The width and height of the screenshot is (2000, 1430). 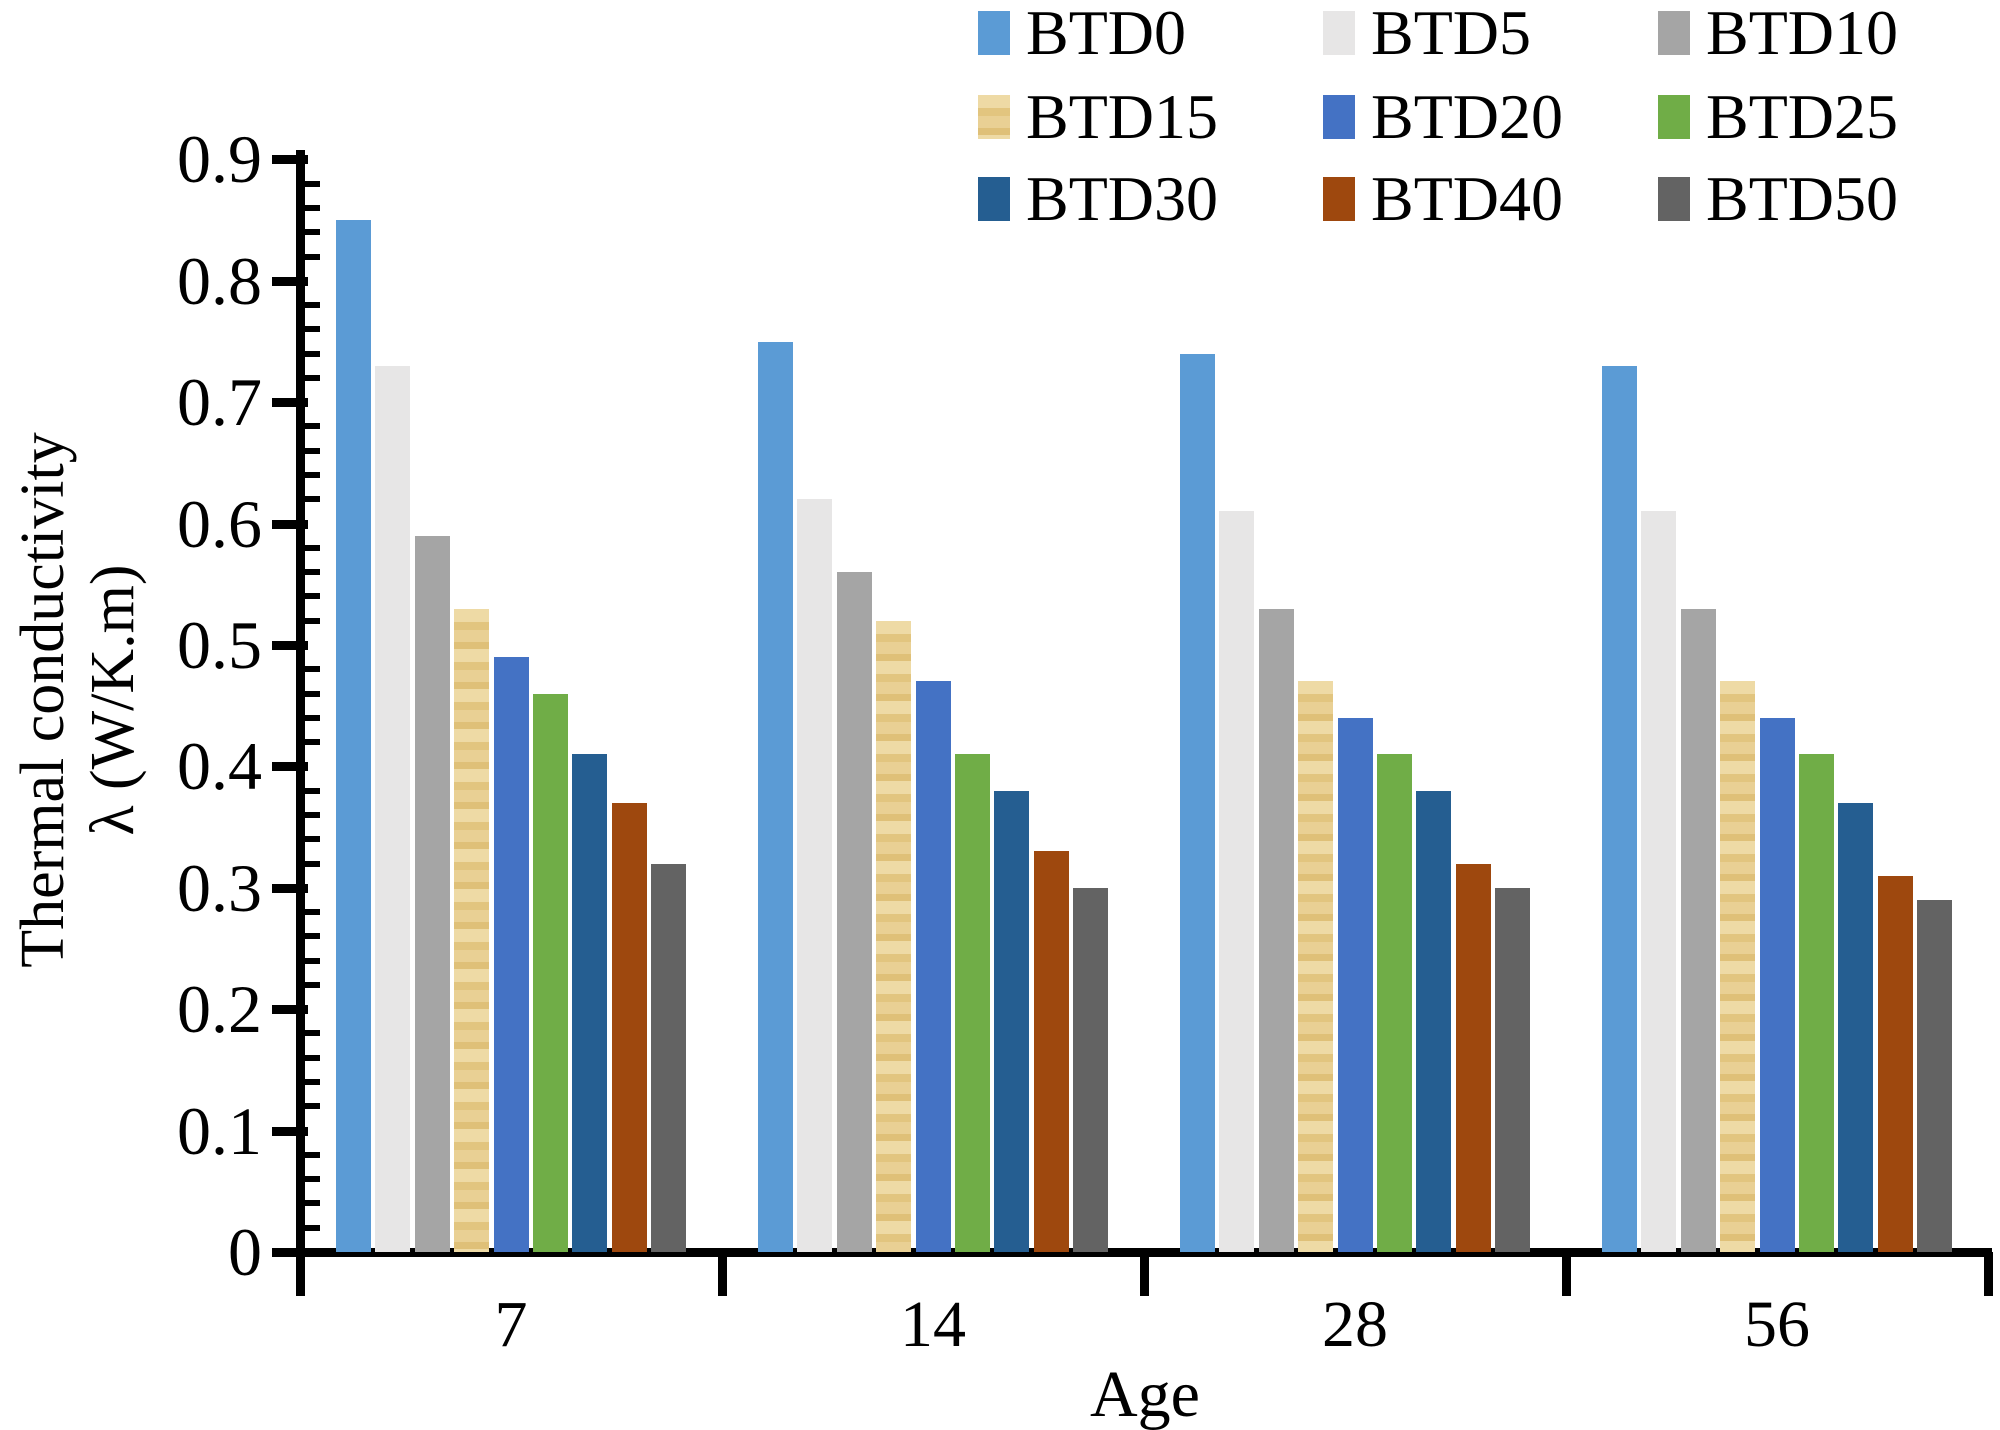 I want to click on bar-BTD40-age28, so click(x=1473, y=1057).